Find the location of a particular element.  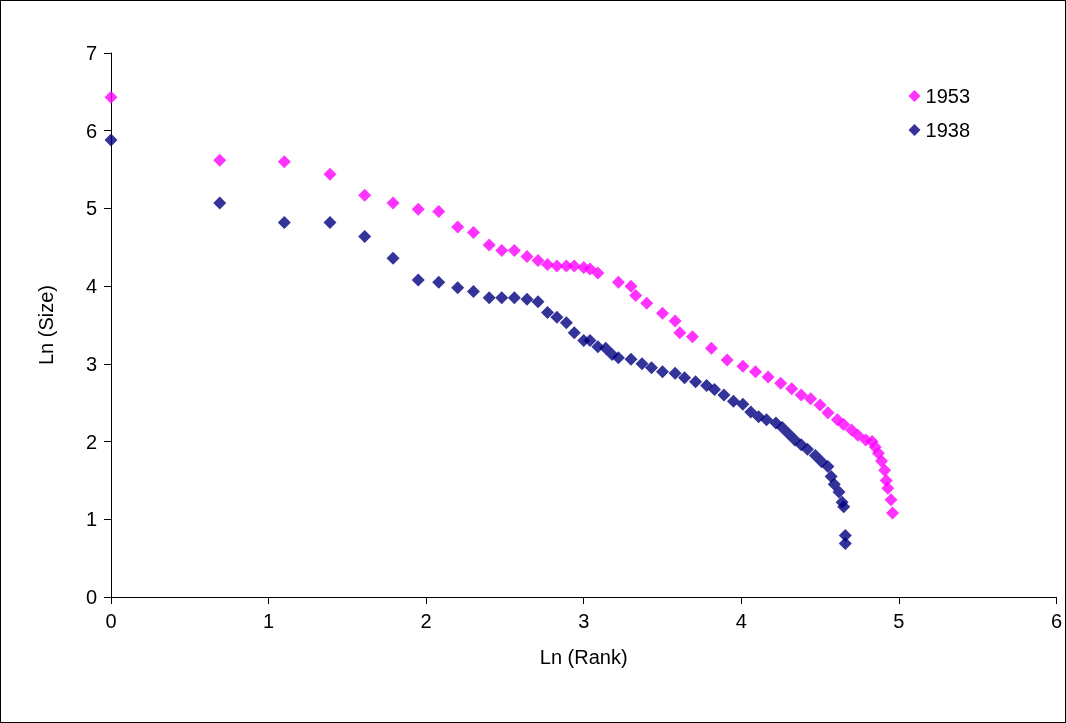

x-tick-label: 3 is located at coordinates (584, 621).